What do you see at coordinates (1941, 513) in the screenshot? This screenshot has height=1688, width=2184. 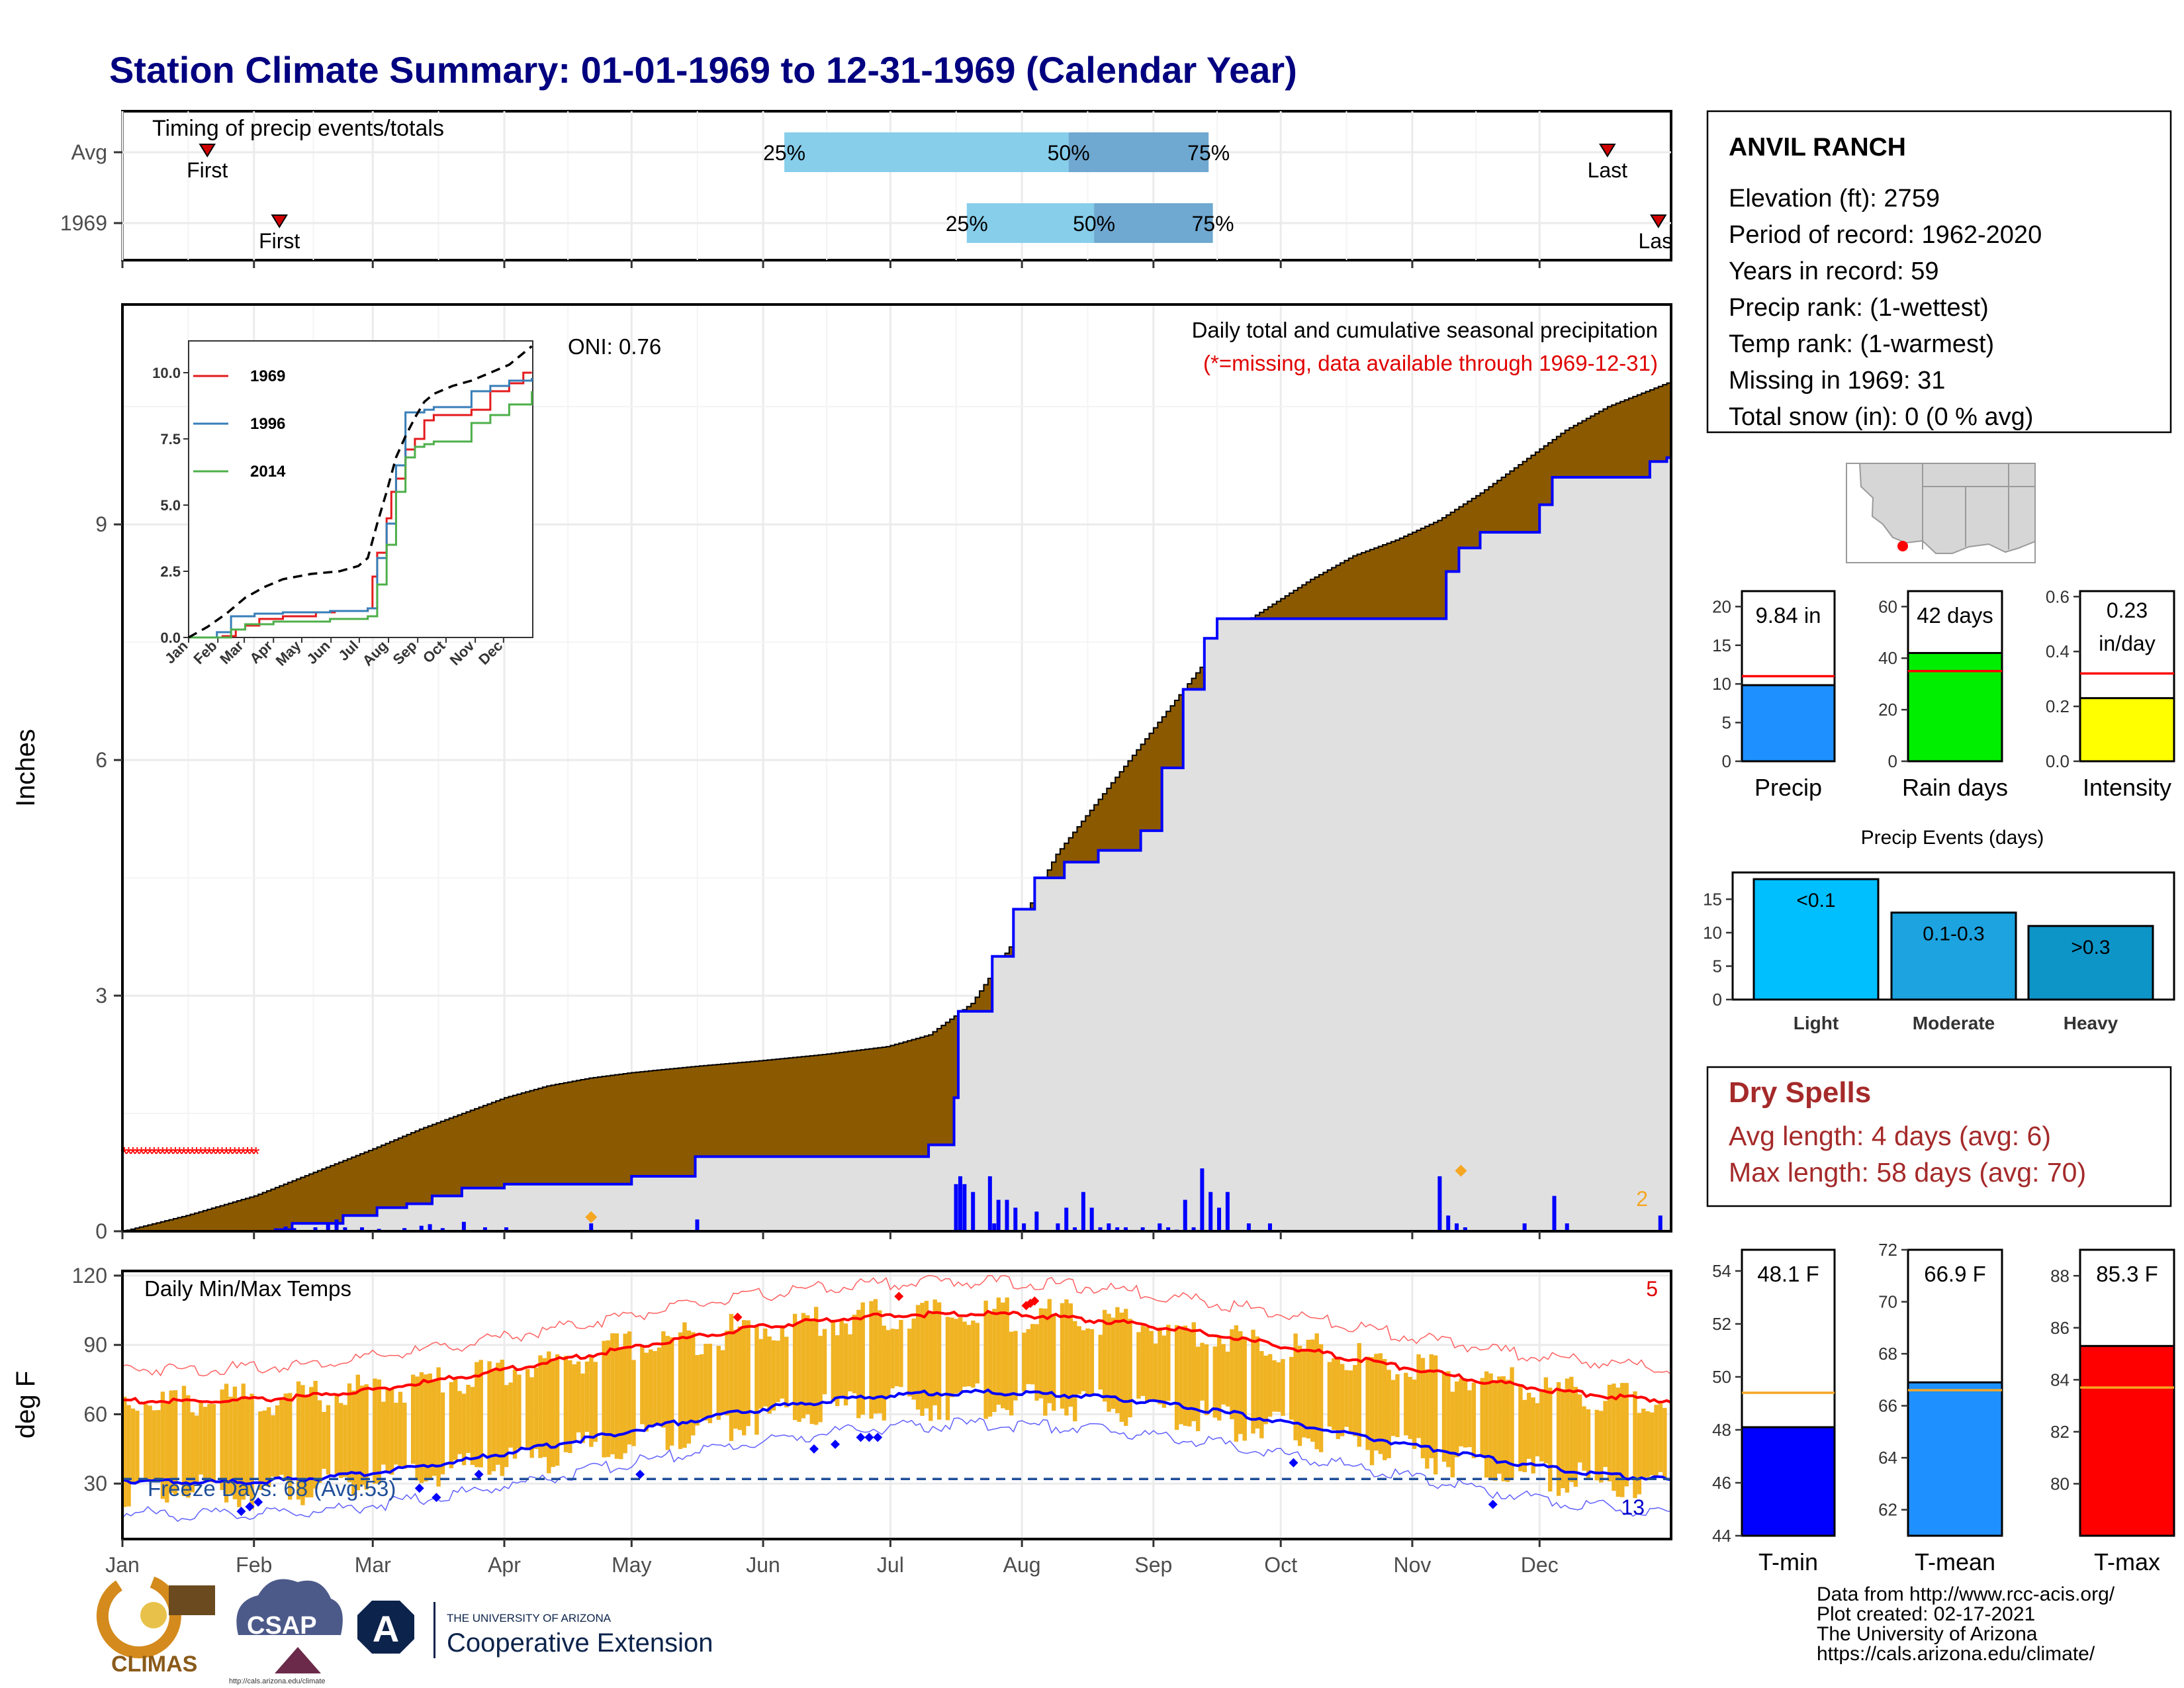 I see `locator-map` at bounding box center [1941, 513].